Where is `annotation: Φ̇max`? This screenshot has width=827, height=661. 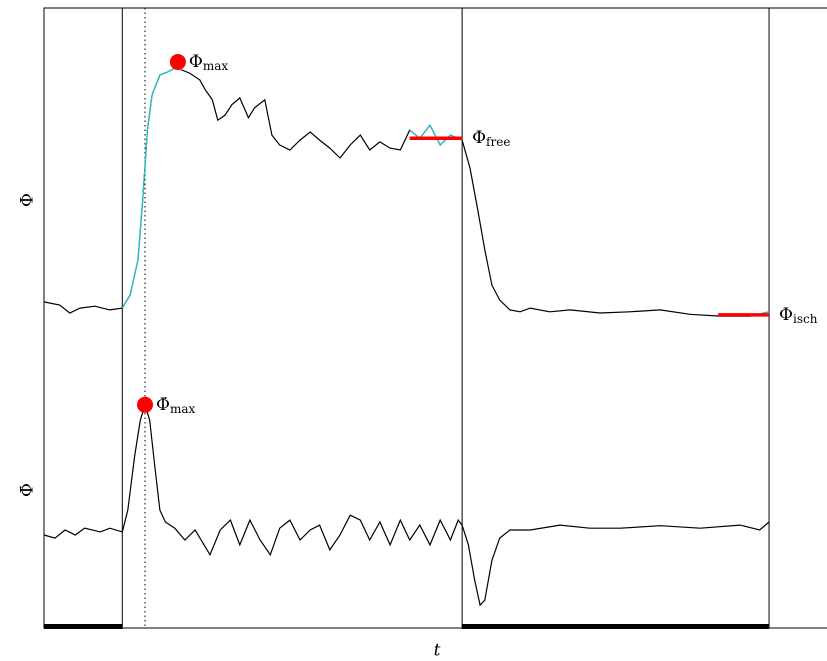 annotation: Φ̇max is located at coordinates (175, 404).